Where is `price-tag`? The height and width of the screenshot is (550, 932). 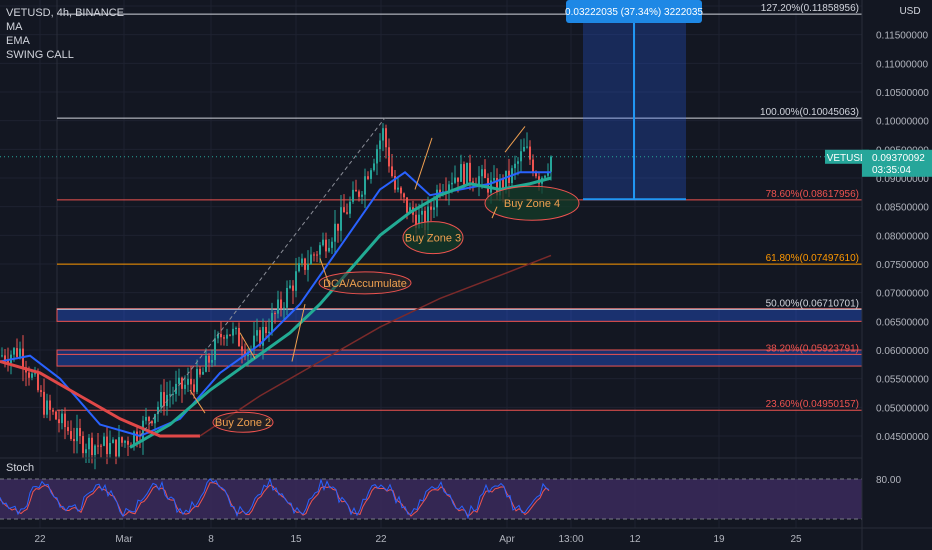
price-tag is located at coordinates (897, 163).